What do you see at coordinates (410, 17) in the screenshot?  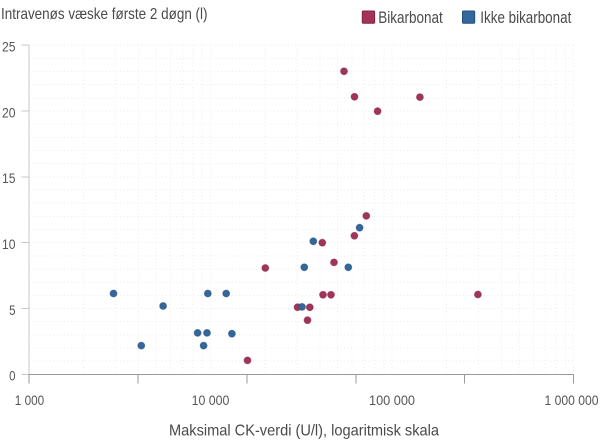 I see `svg-text: Bikarbonat` at bounding box center [410, 17].